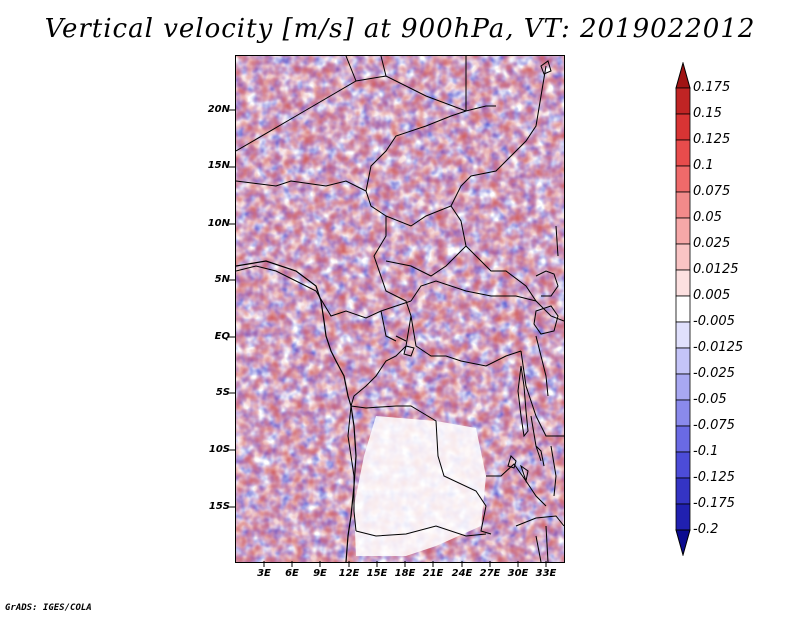  I want to click on x-ticks, so click(405, 564).